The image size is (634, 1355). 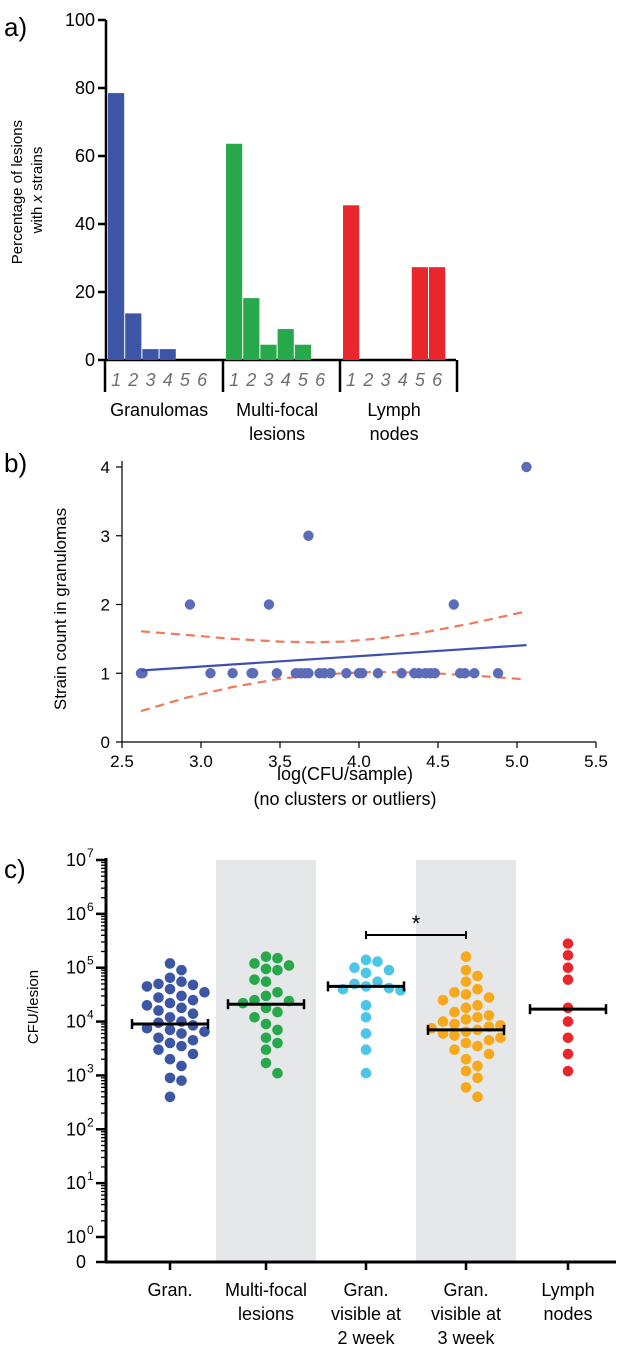 I want to click on panel-a-x-tick-label: 3, so click(x=268, y=380).